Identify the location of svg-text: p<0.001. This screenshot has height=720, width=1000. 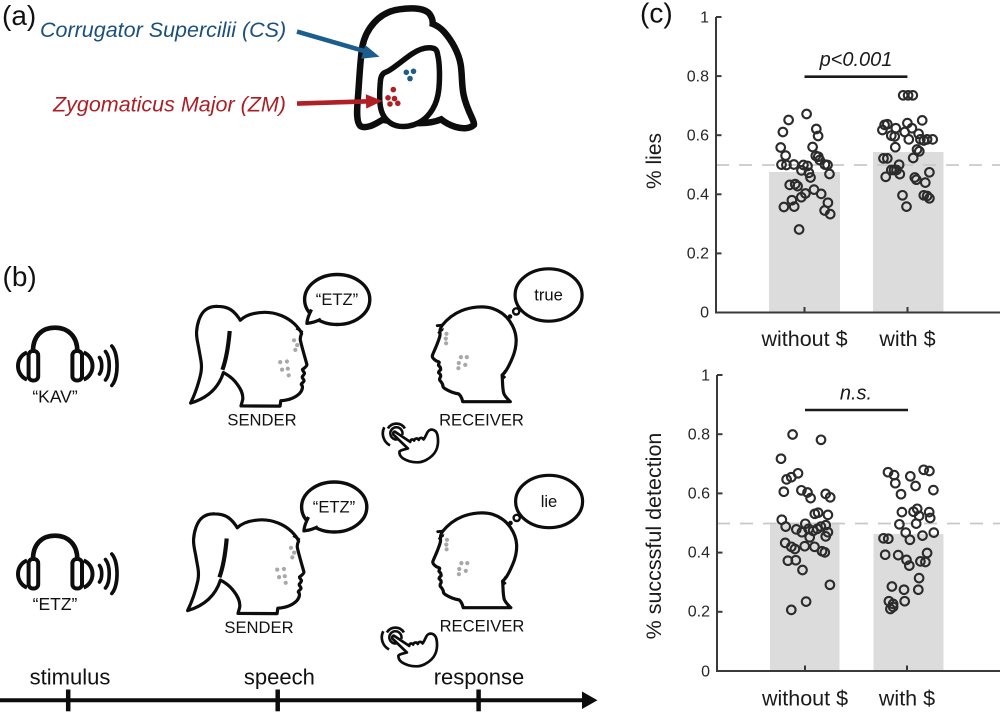
(856, 60).